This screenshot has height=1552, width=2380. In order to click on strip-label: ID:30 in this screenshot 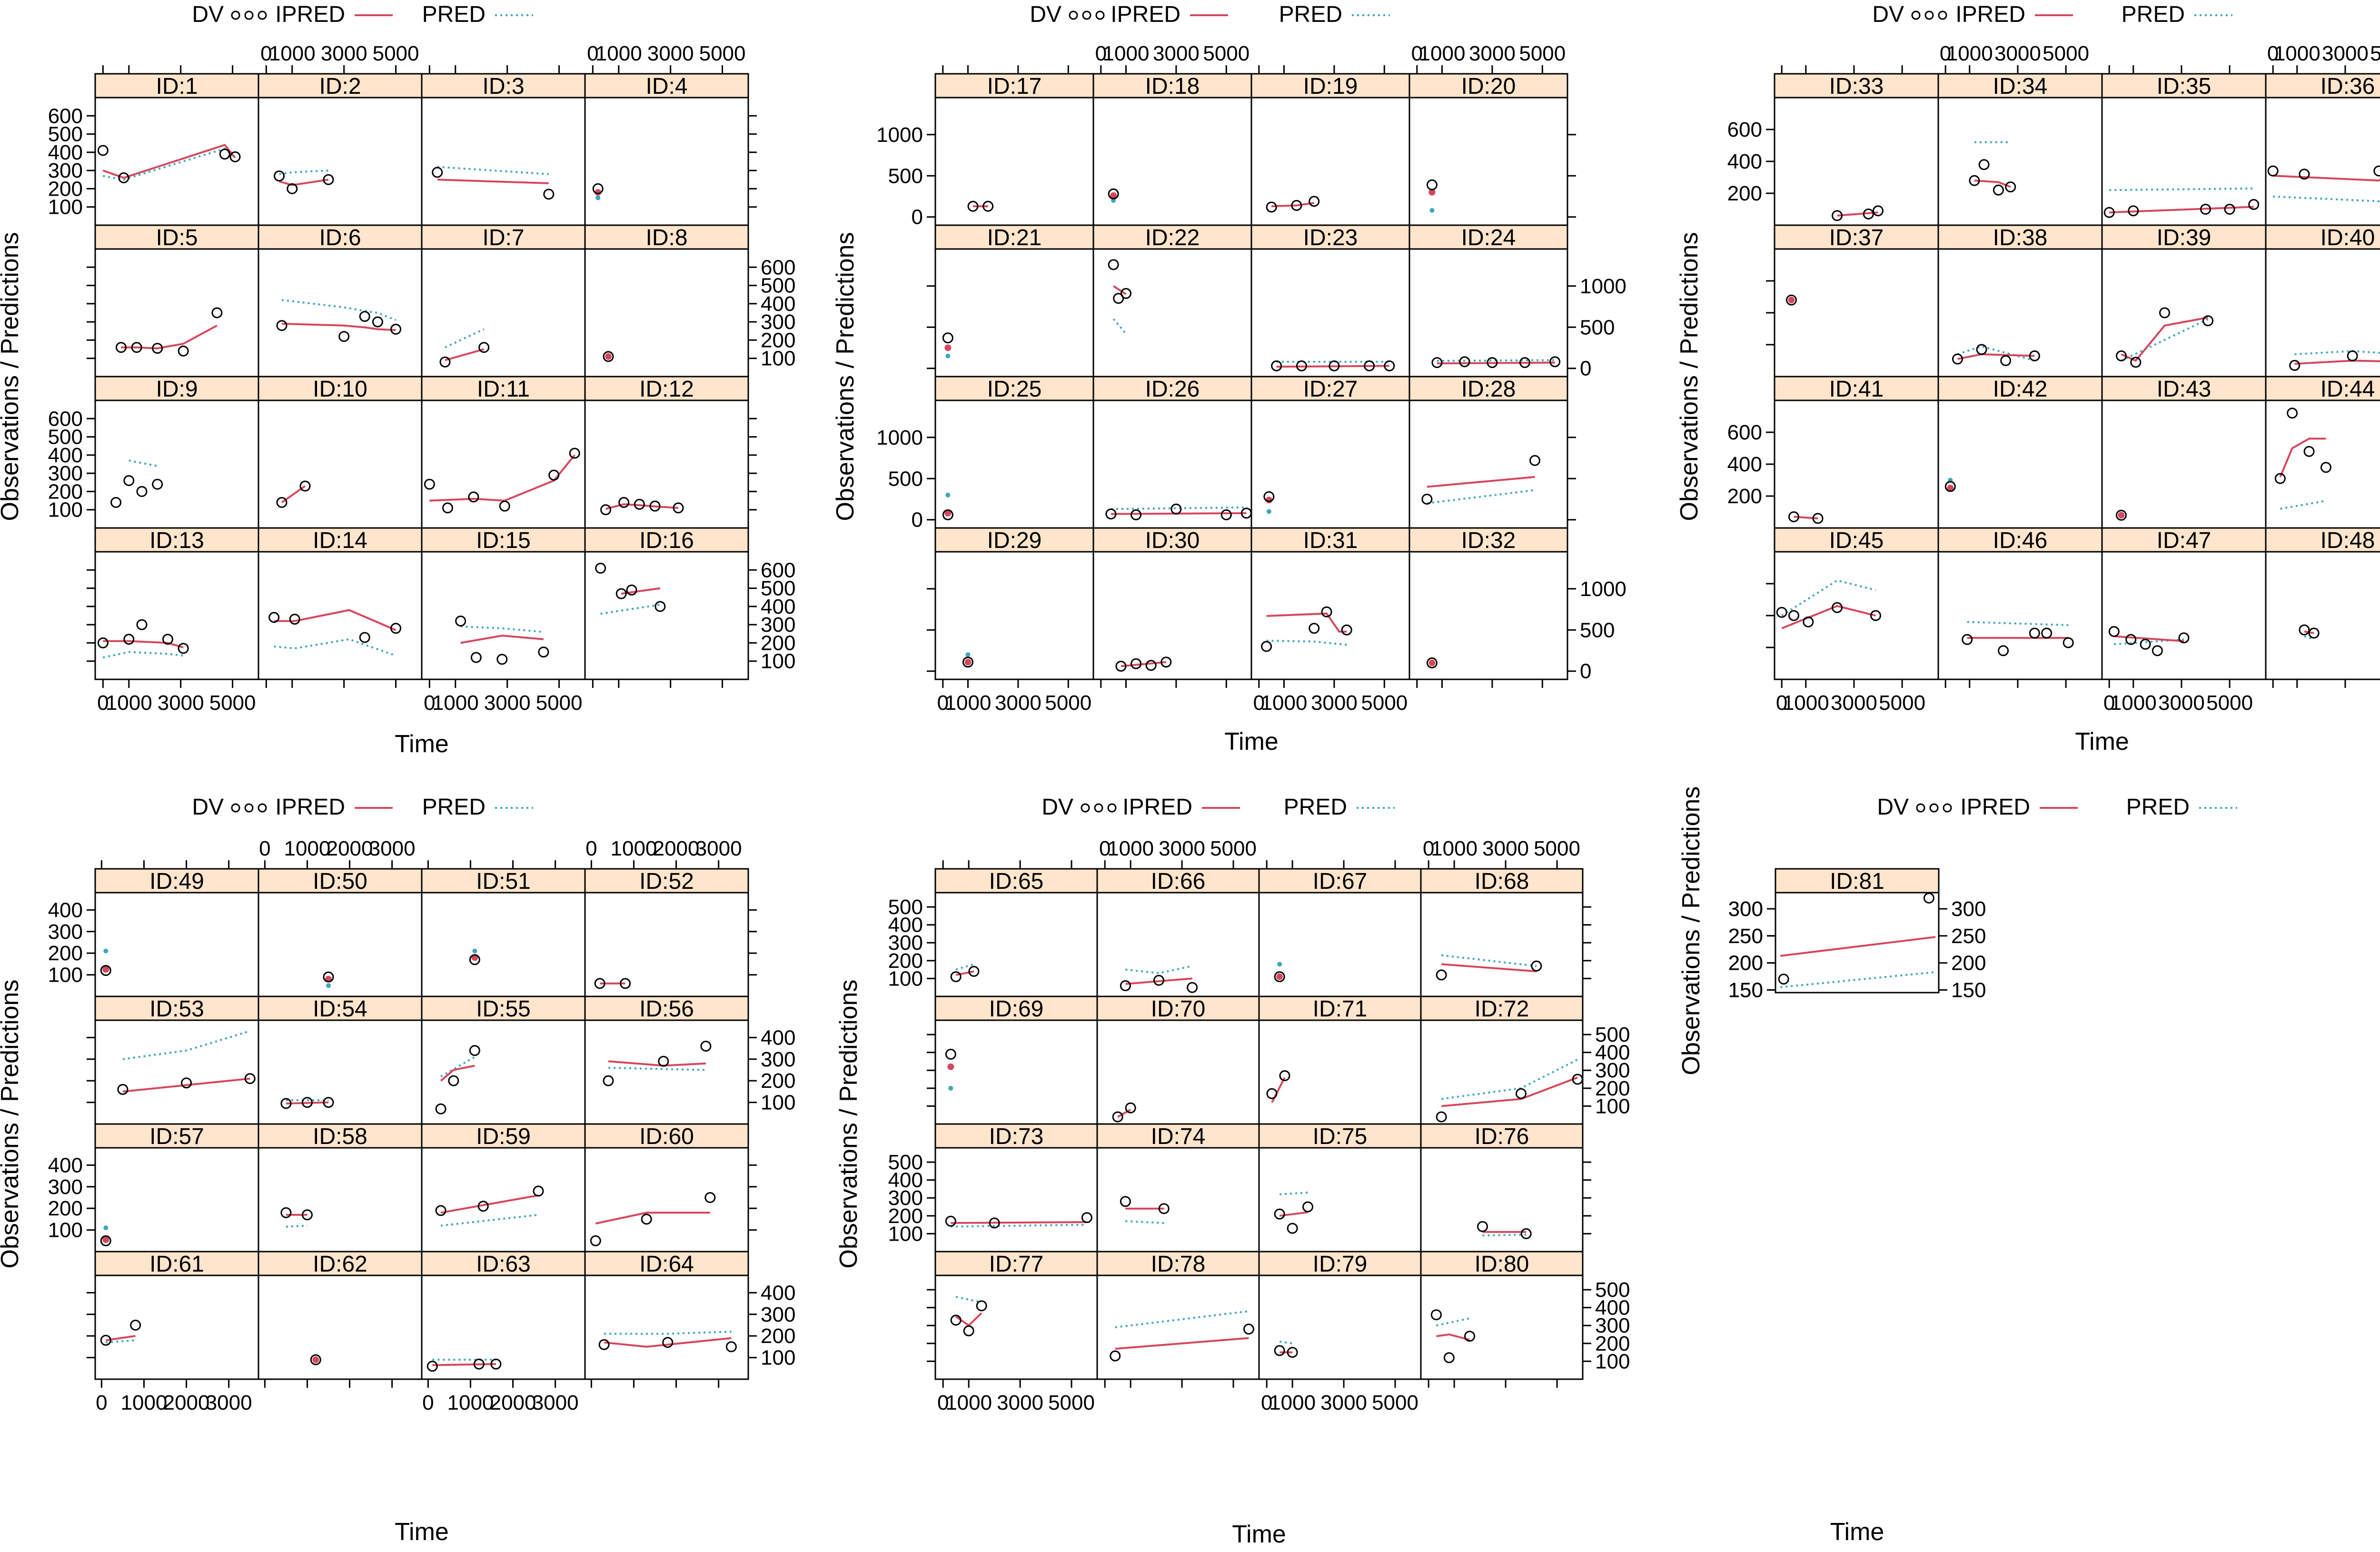, I will do `click(1172, 541)`.